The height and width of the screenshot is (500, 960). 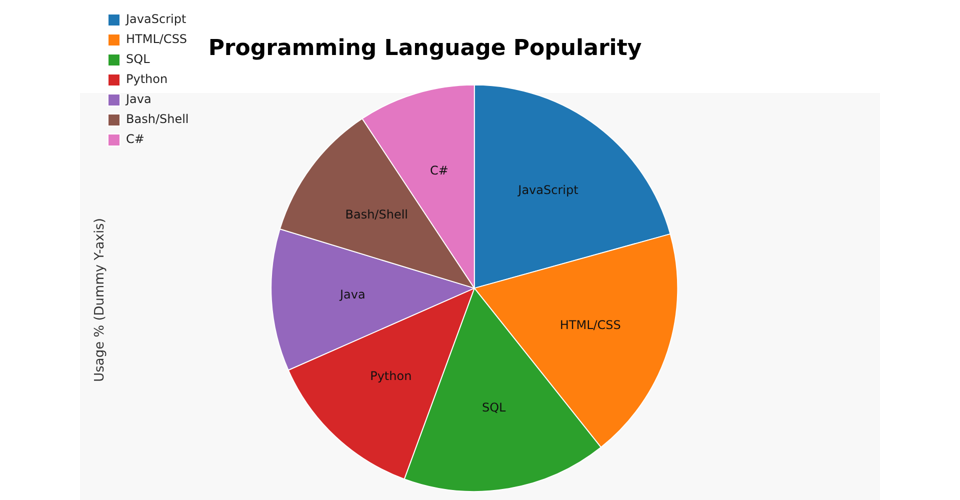 I want to click on legend-label: Python, so click(x=147, y=79).